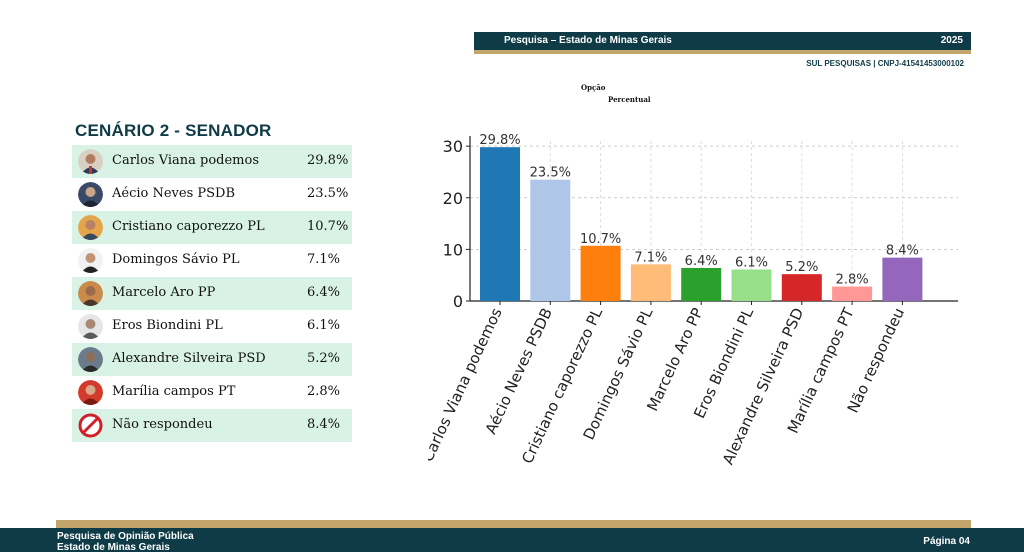 The width and height of the screenshot is (1024, 553). I want to click on chart-header-opcao: Opção, so click(593, 87).